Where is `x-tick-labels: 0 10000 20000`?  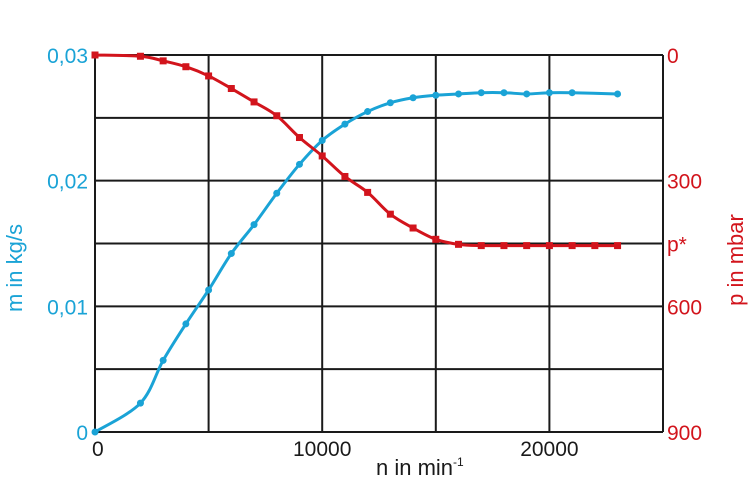 x-tick-labels: 0 10000 20000 is located at coordinates (335, 449).